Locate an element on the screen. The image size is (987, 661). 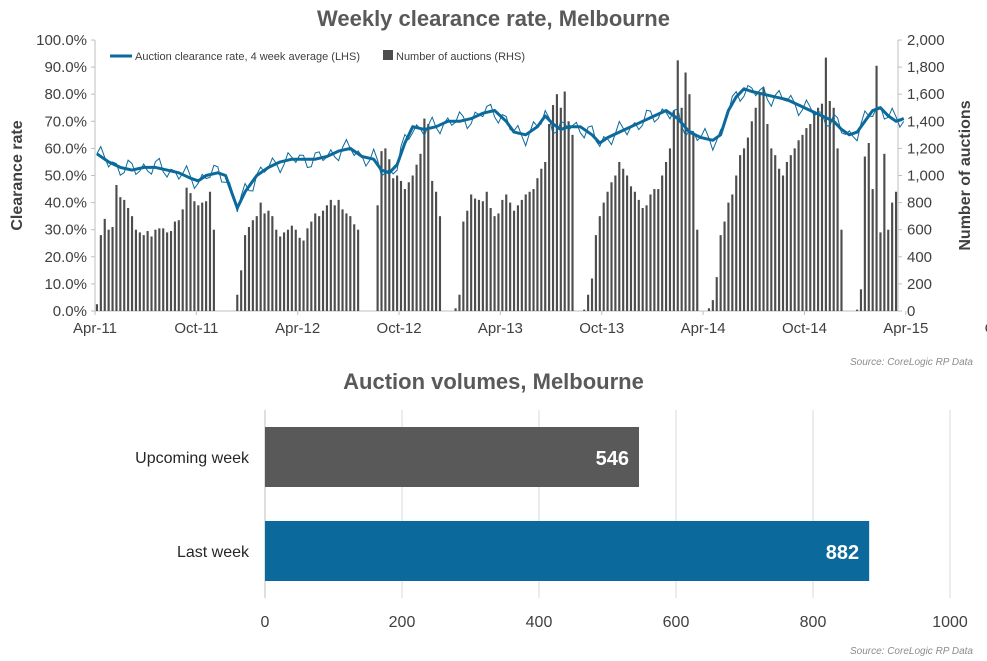
top-chart-title: Weekly clearance rate, Melbourne is located at coordinates (493, 18).